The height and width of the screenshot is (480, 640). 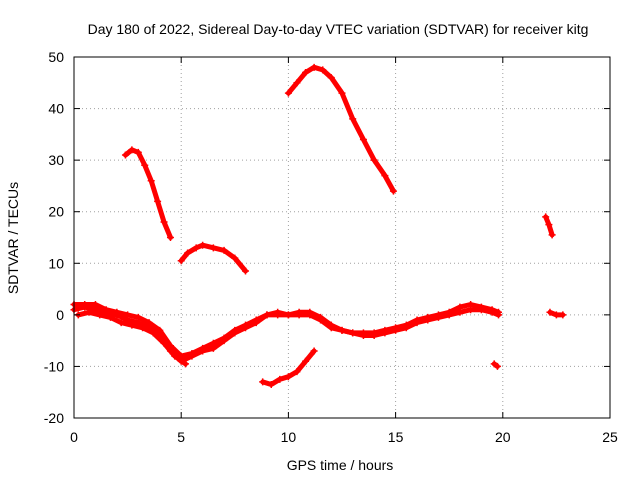 I want to click on x-axis-label: GPS time / hours, so click(x=340, y=465).